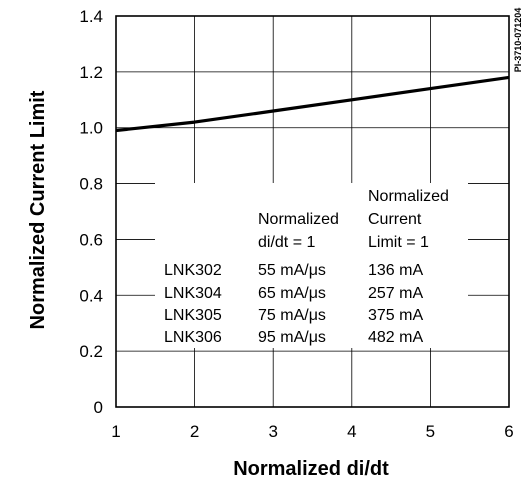  What do you see at coordinates (91, 295) in the screenshot?
I see `y-tick-label: 0.4` at bounding box center [91, 295].